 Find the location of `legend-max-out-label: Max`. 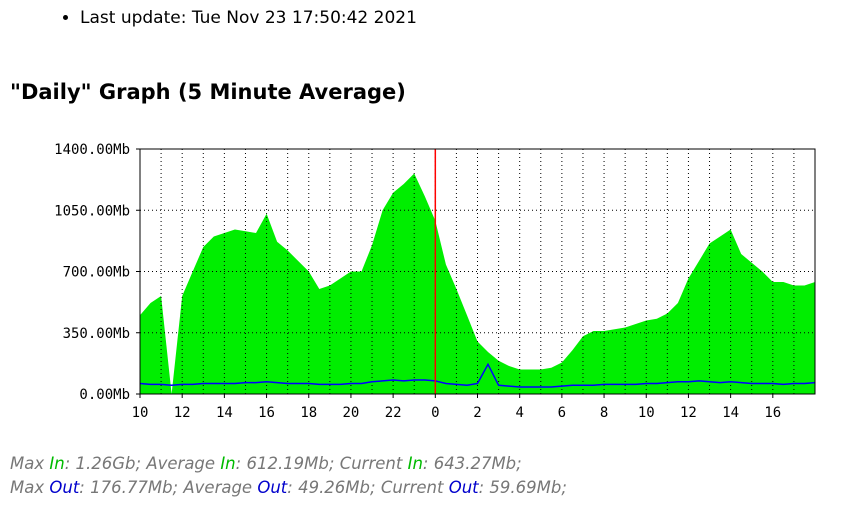

legend-max-out-label: Max is located at coordinates (27, 487).